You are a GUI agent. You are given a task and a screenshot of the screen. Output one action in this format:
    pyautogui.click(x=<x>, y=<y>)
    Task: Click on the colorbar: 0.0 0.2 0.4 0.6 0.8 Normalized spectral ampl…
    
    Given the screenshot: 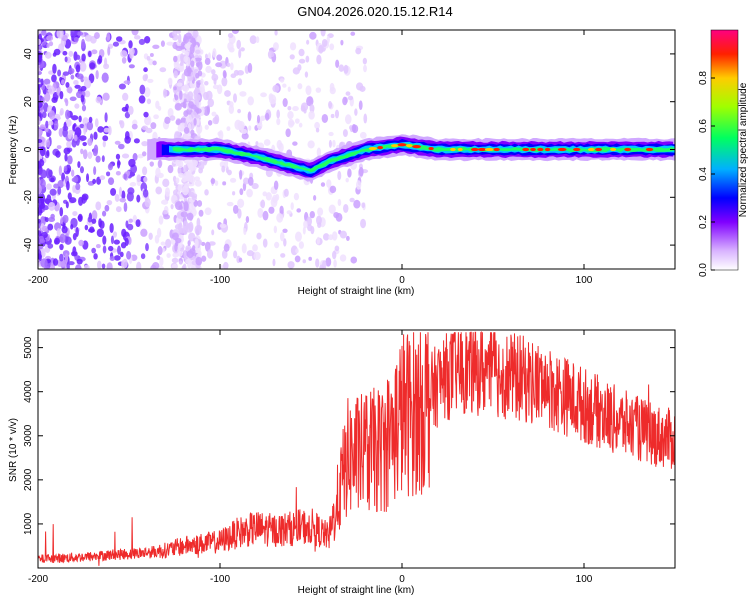 What is the action you would take?
    pyautogui.click(x=723, y=153)
    